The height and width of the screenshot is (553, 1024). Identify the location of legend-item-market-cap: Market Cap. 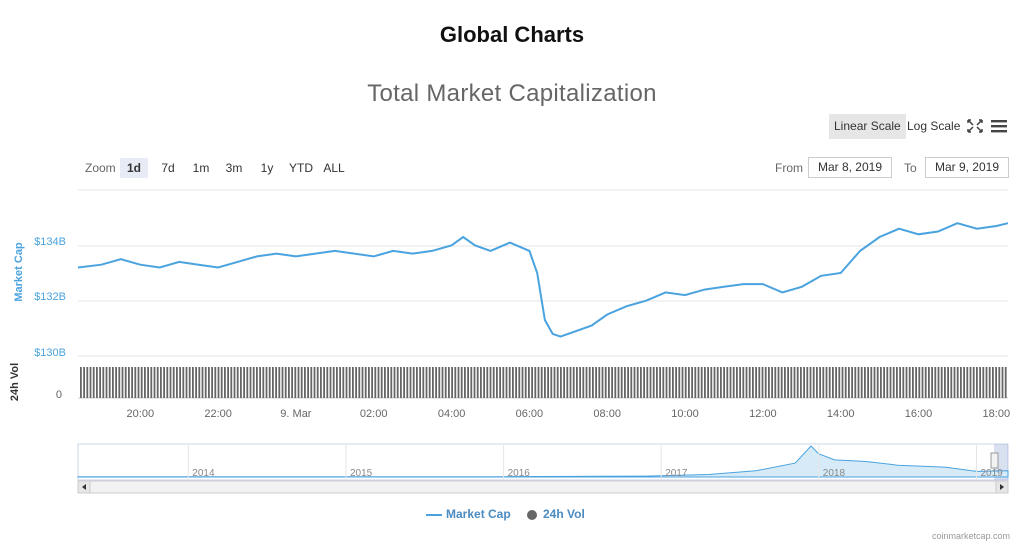
(468, 514).